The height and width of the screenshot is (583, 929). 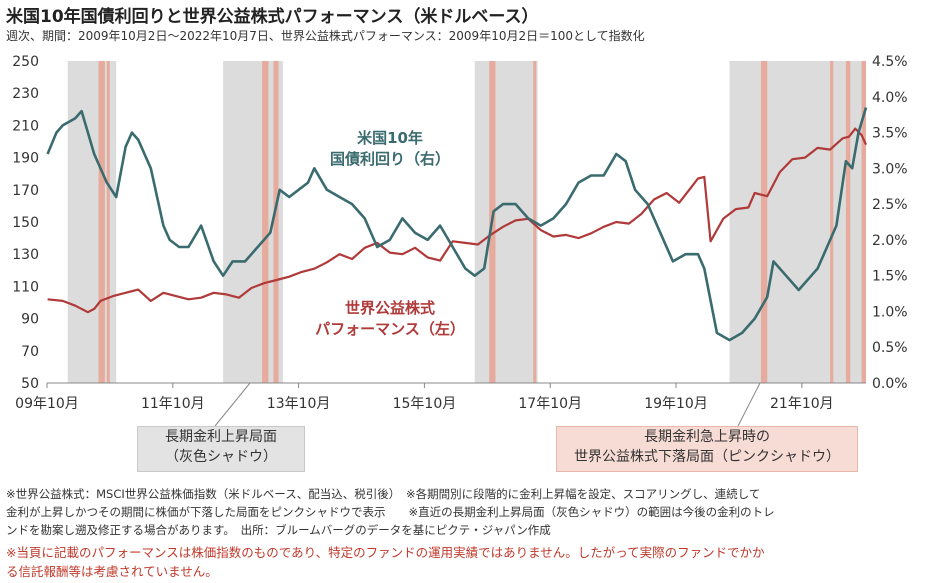 What do you see at coordinates (30, 352) in the screenshot?
I see `y-left-tick-label: 70` at bounding box center [30, 352].